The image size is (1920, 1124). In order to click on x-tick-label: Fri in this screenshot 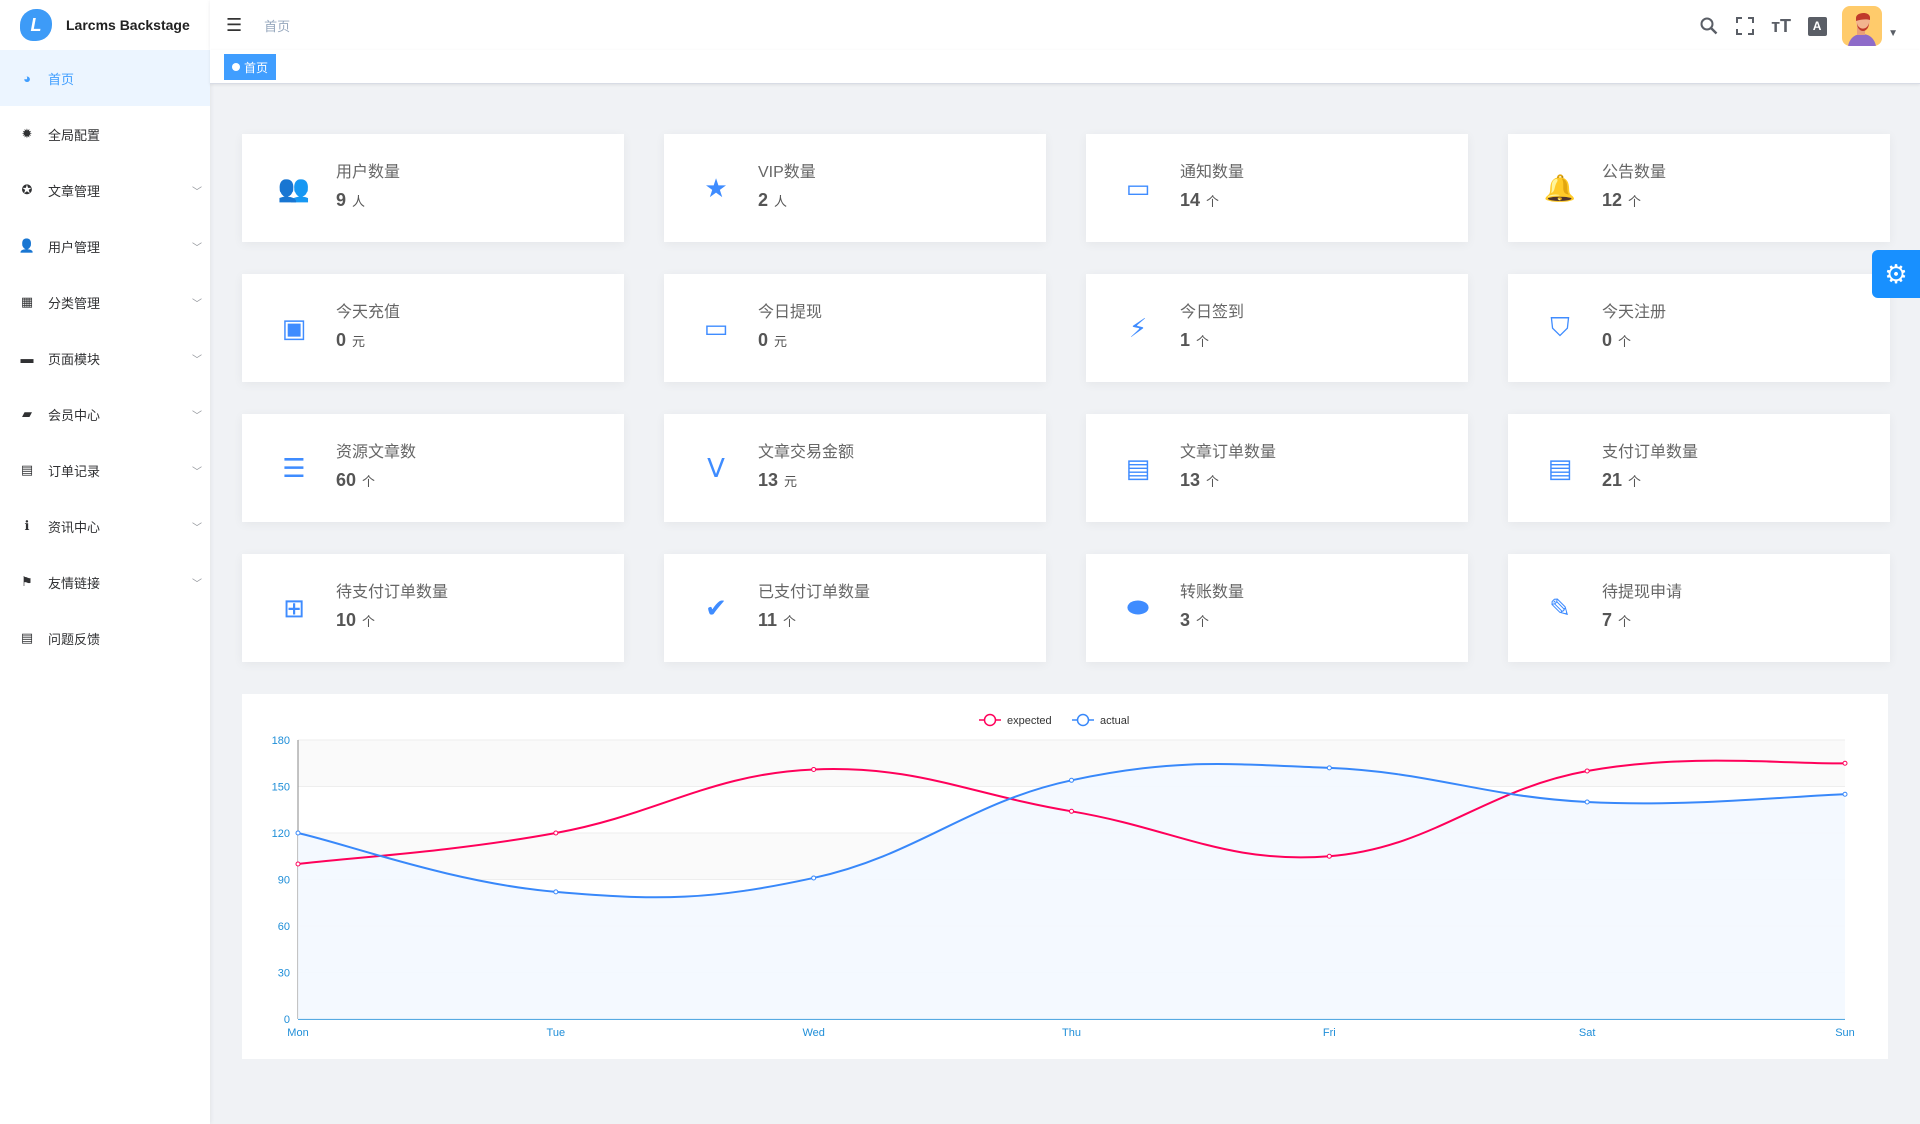, I will do `click(1329, 1033)`.